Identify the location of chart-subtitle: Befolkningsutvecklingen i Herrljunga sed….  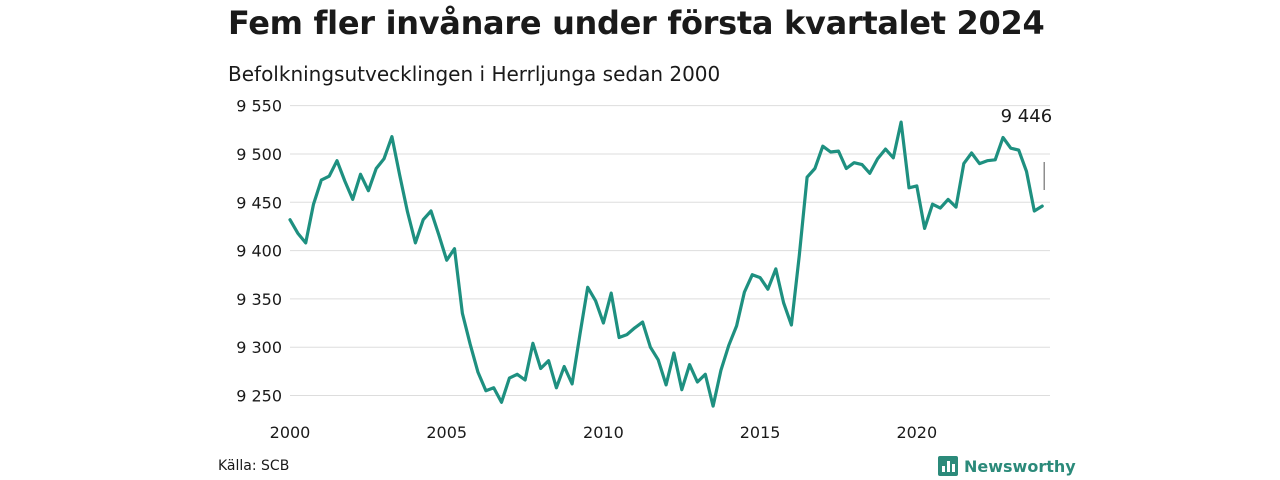
(474, 74).